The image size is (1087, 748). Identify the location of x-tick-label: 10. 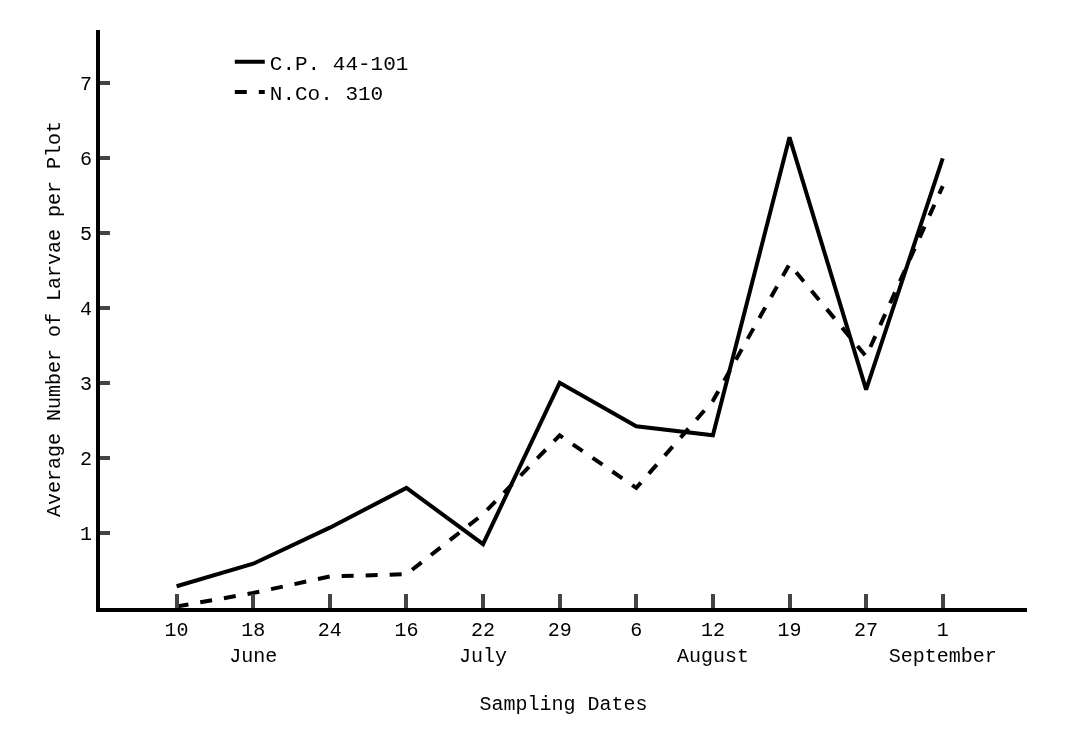
(176, 630).